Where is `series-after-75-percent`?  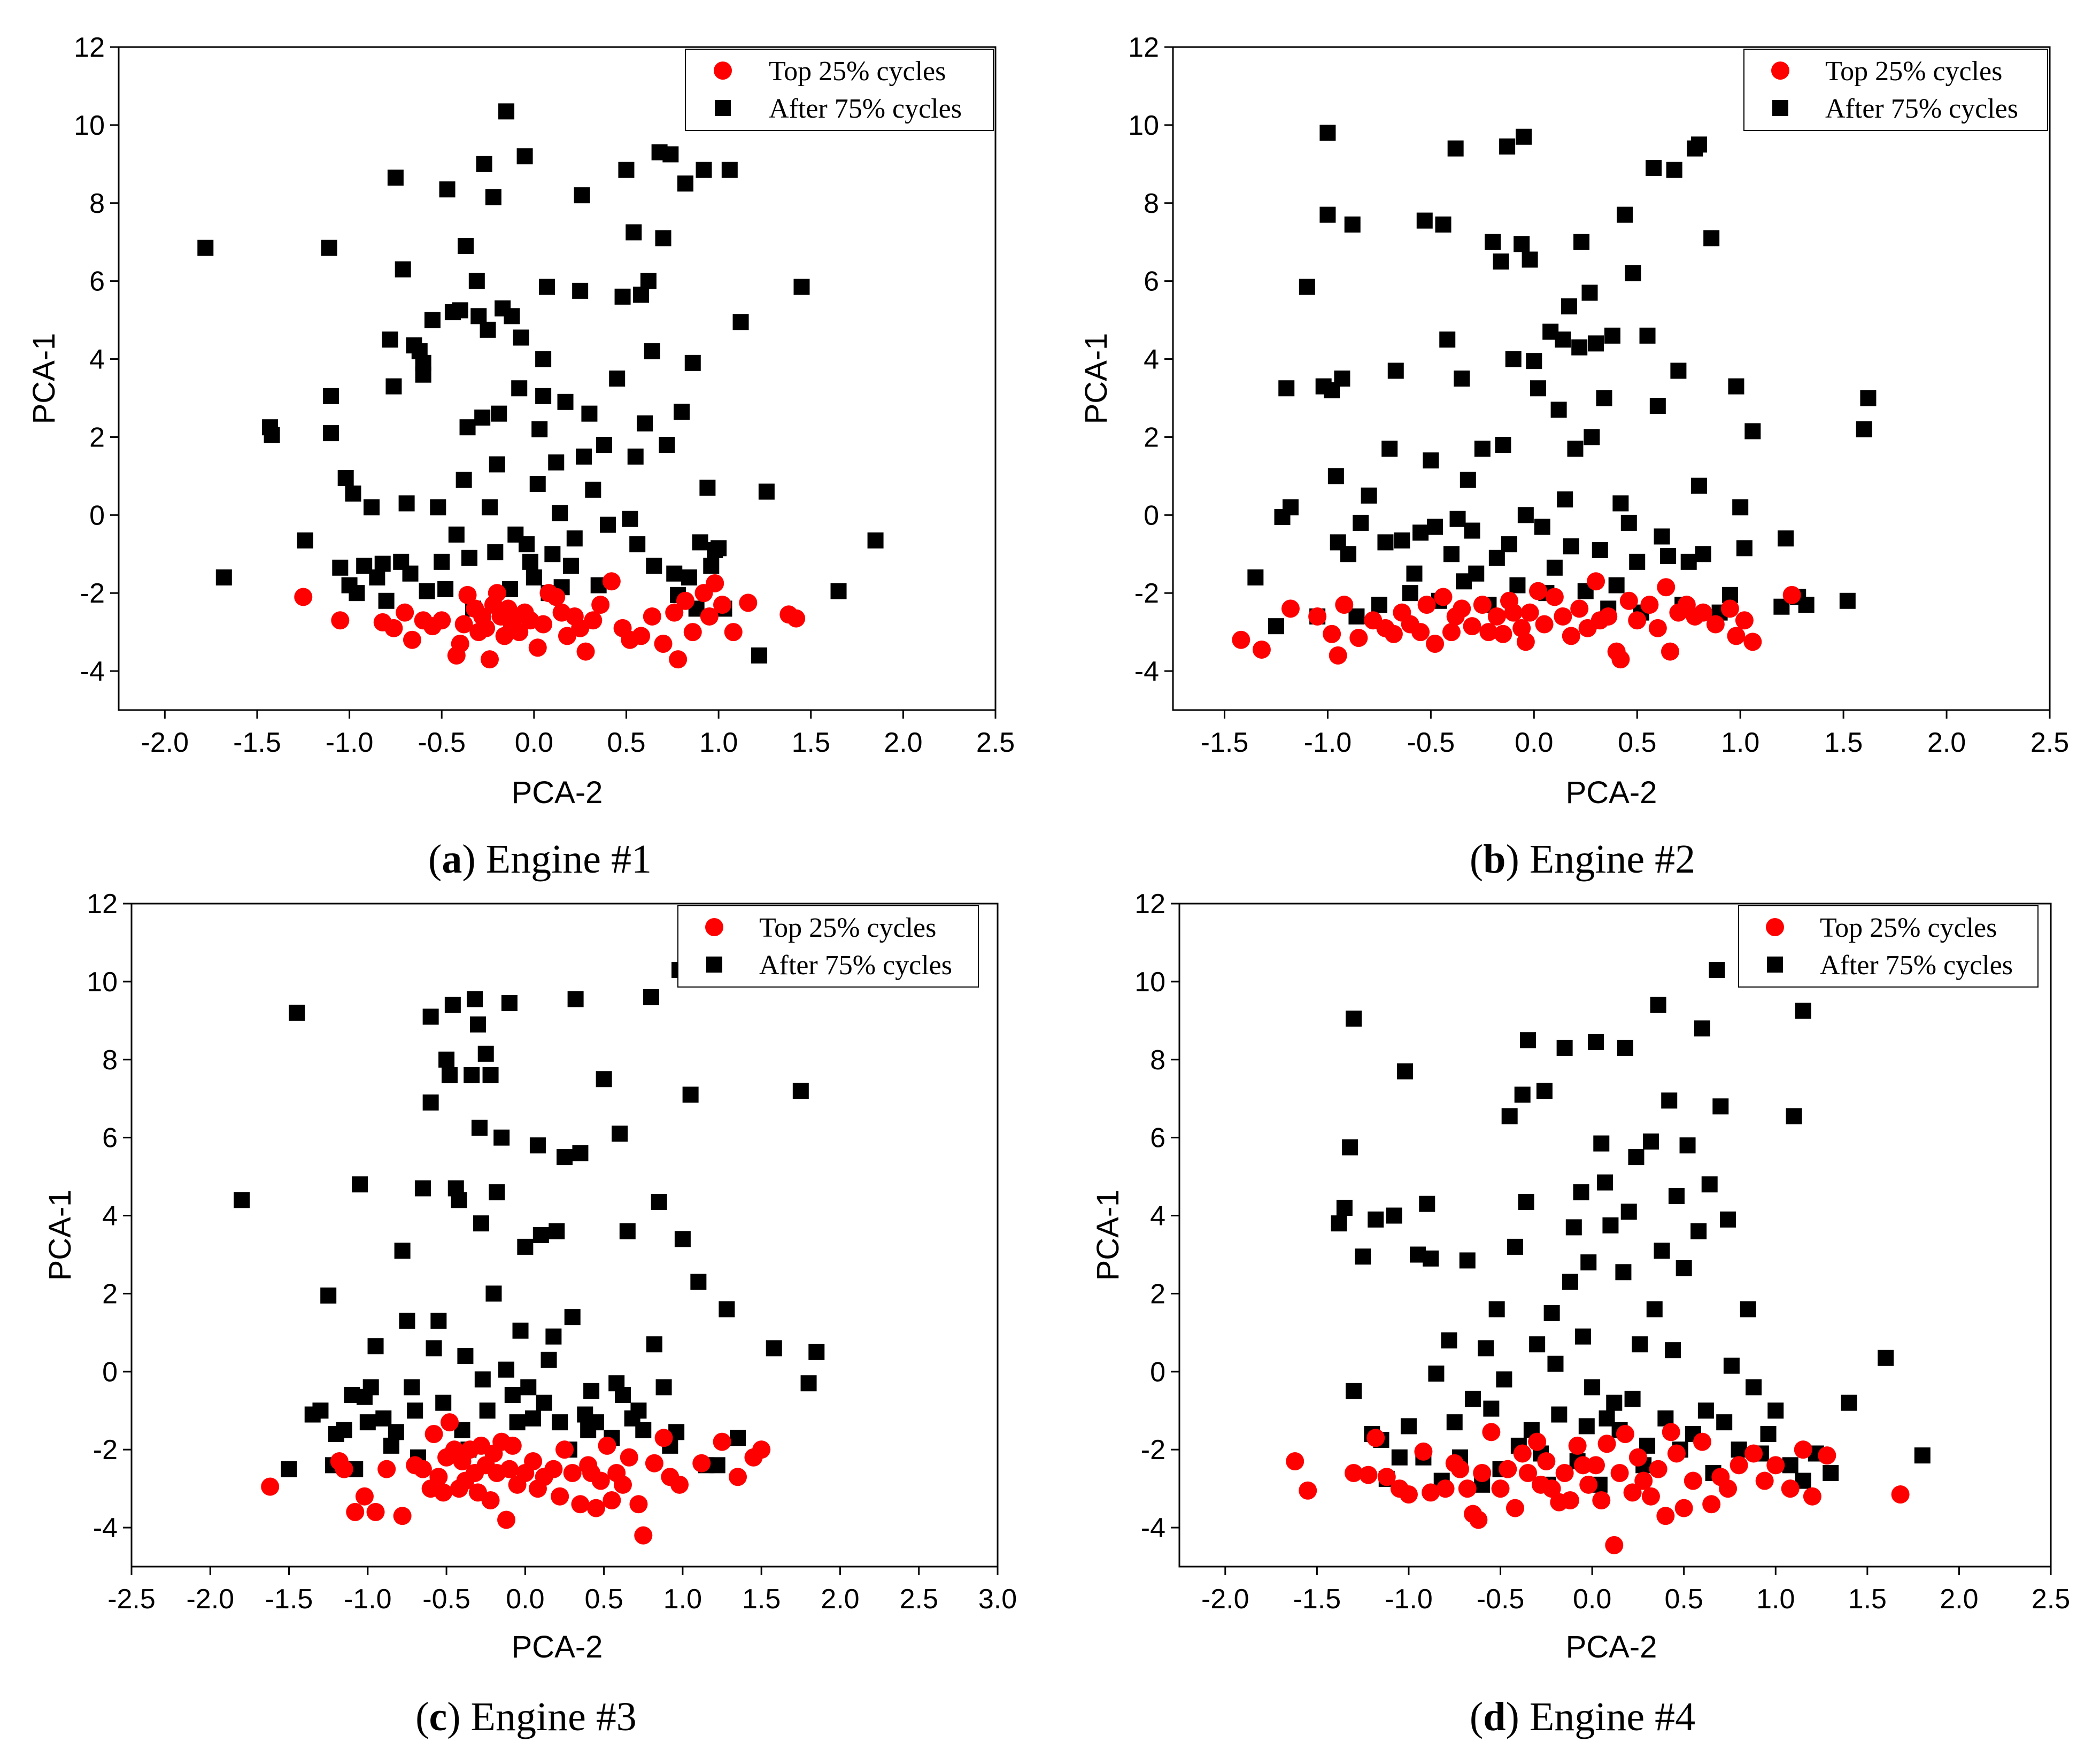
series-after-75-percent is located at coordinates (540, 383).